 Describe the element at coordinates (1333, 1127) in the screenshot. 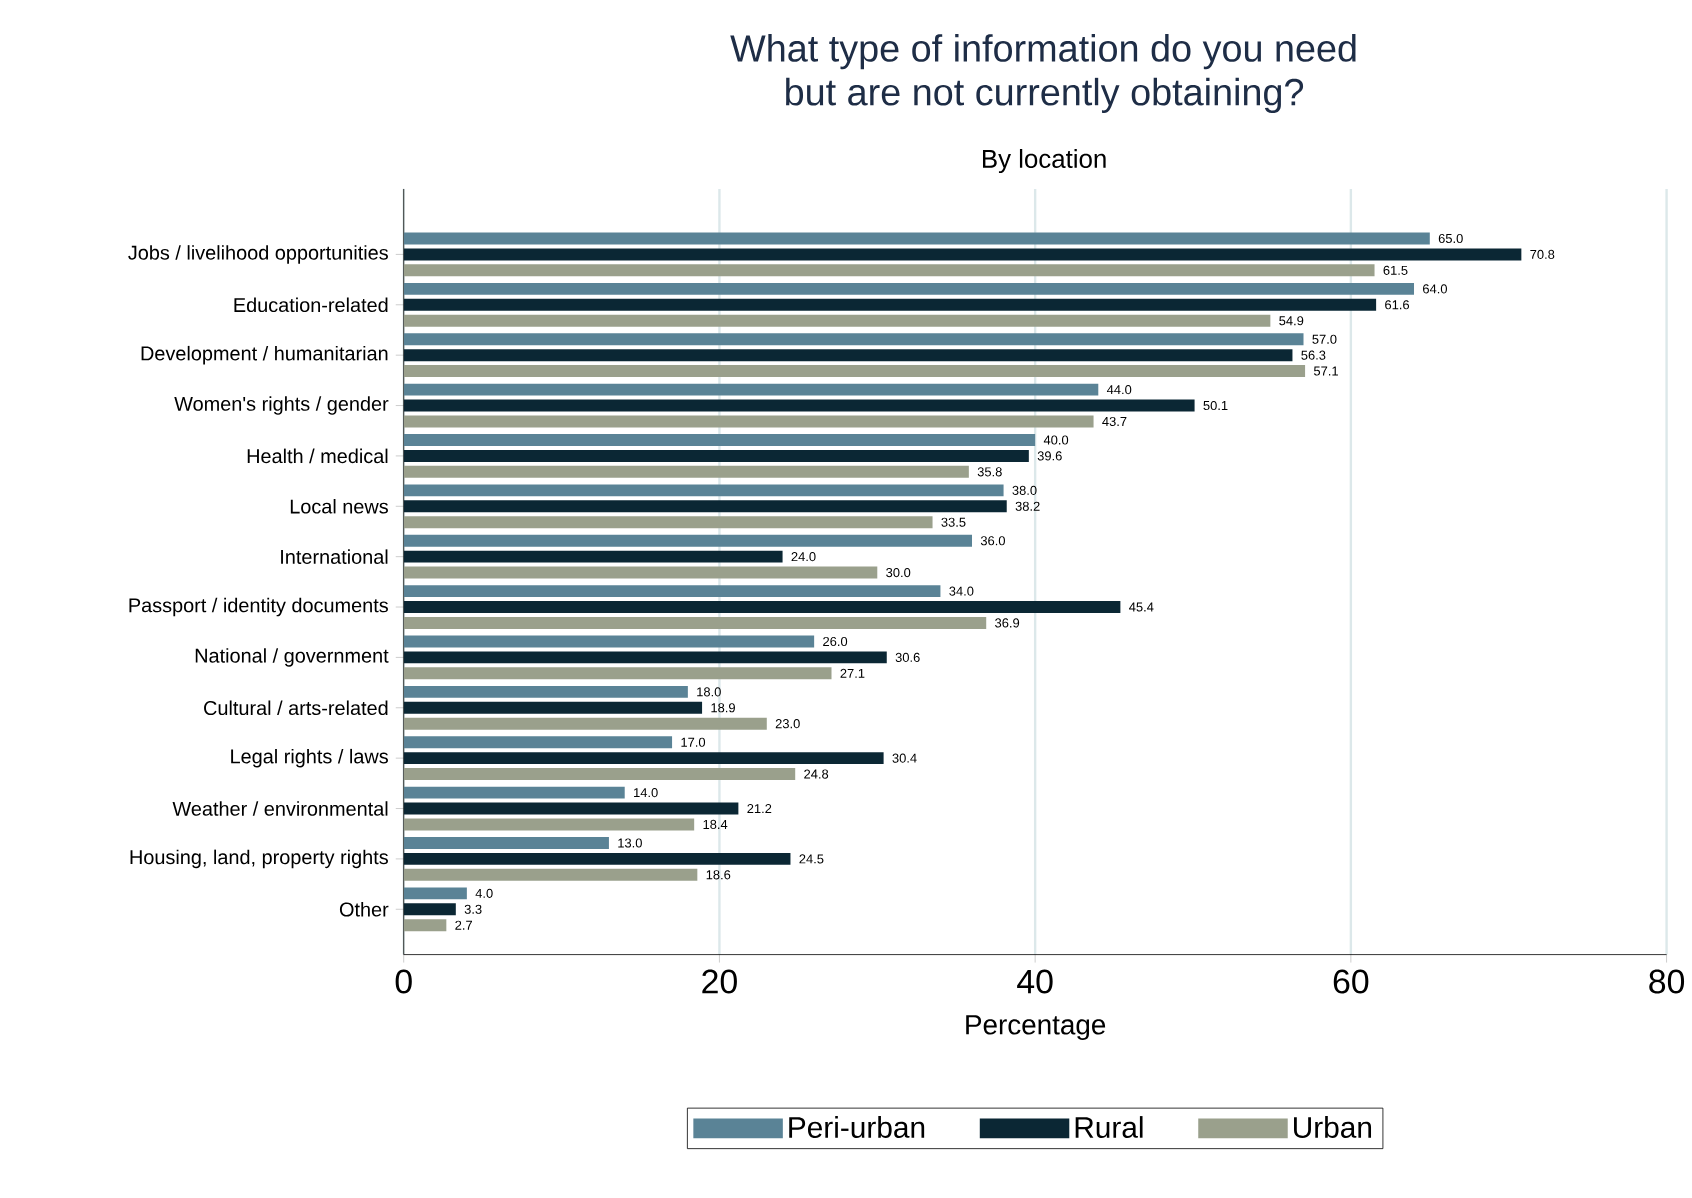

I see `legend-label: Urban` at that location.